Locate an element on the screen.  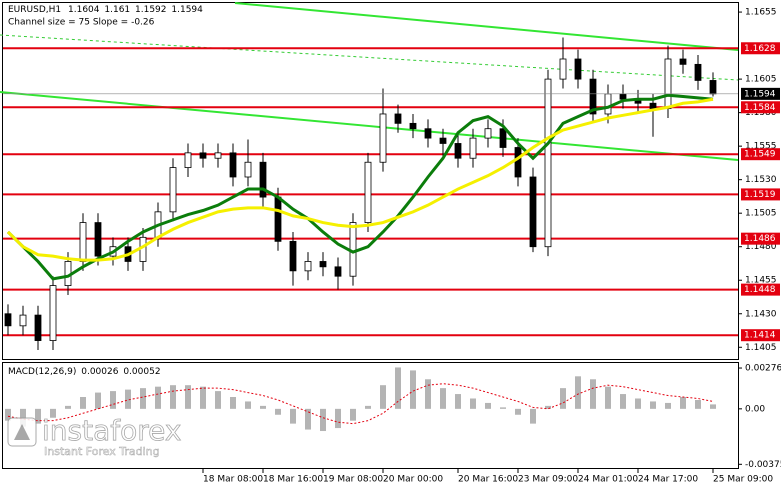
y-tick-label: 1.1555 is located at coordinates (761, 147).